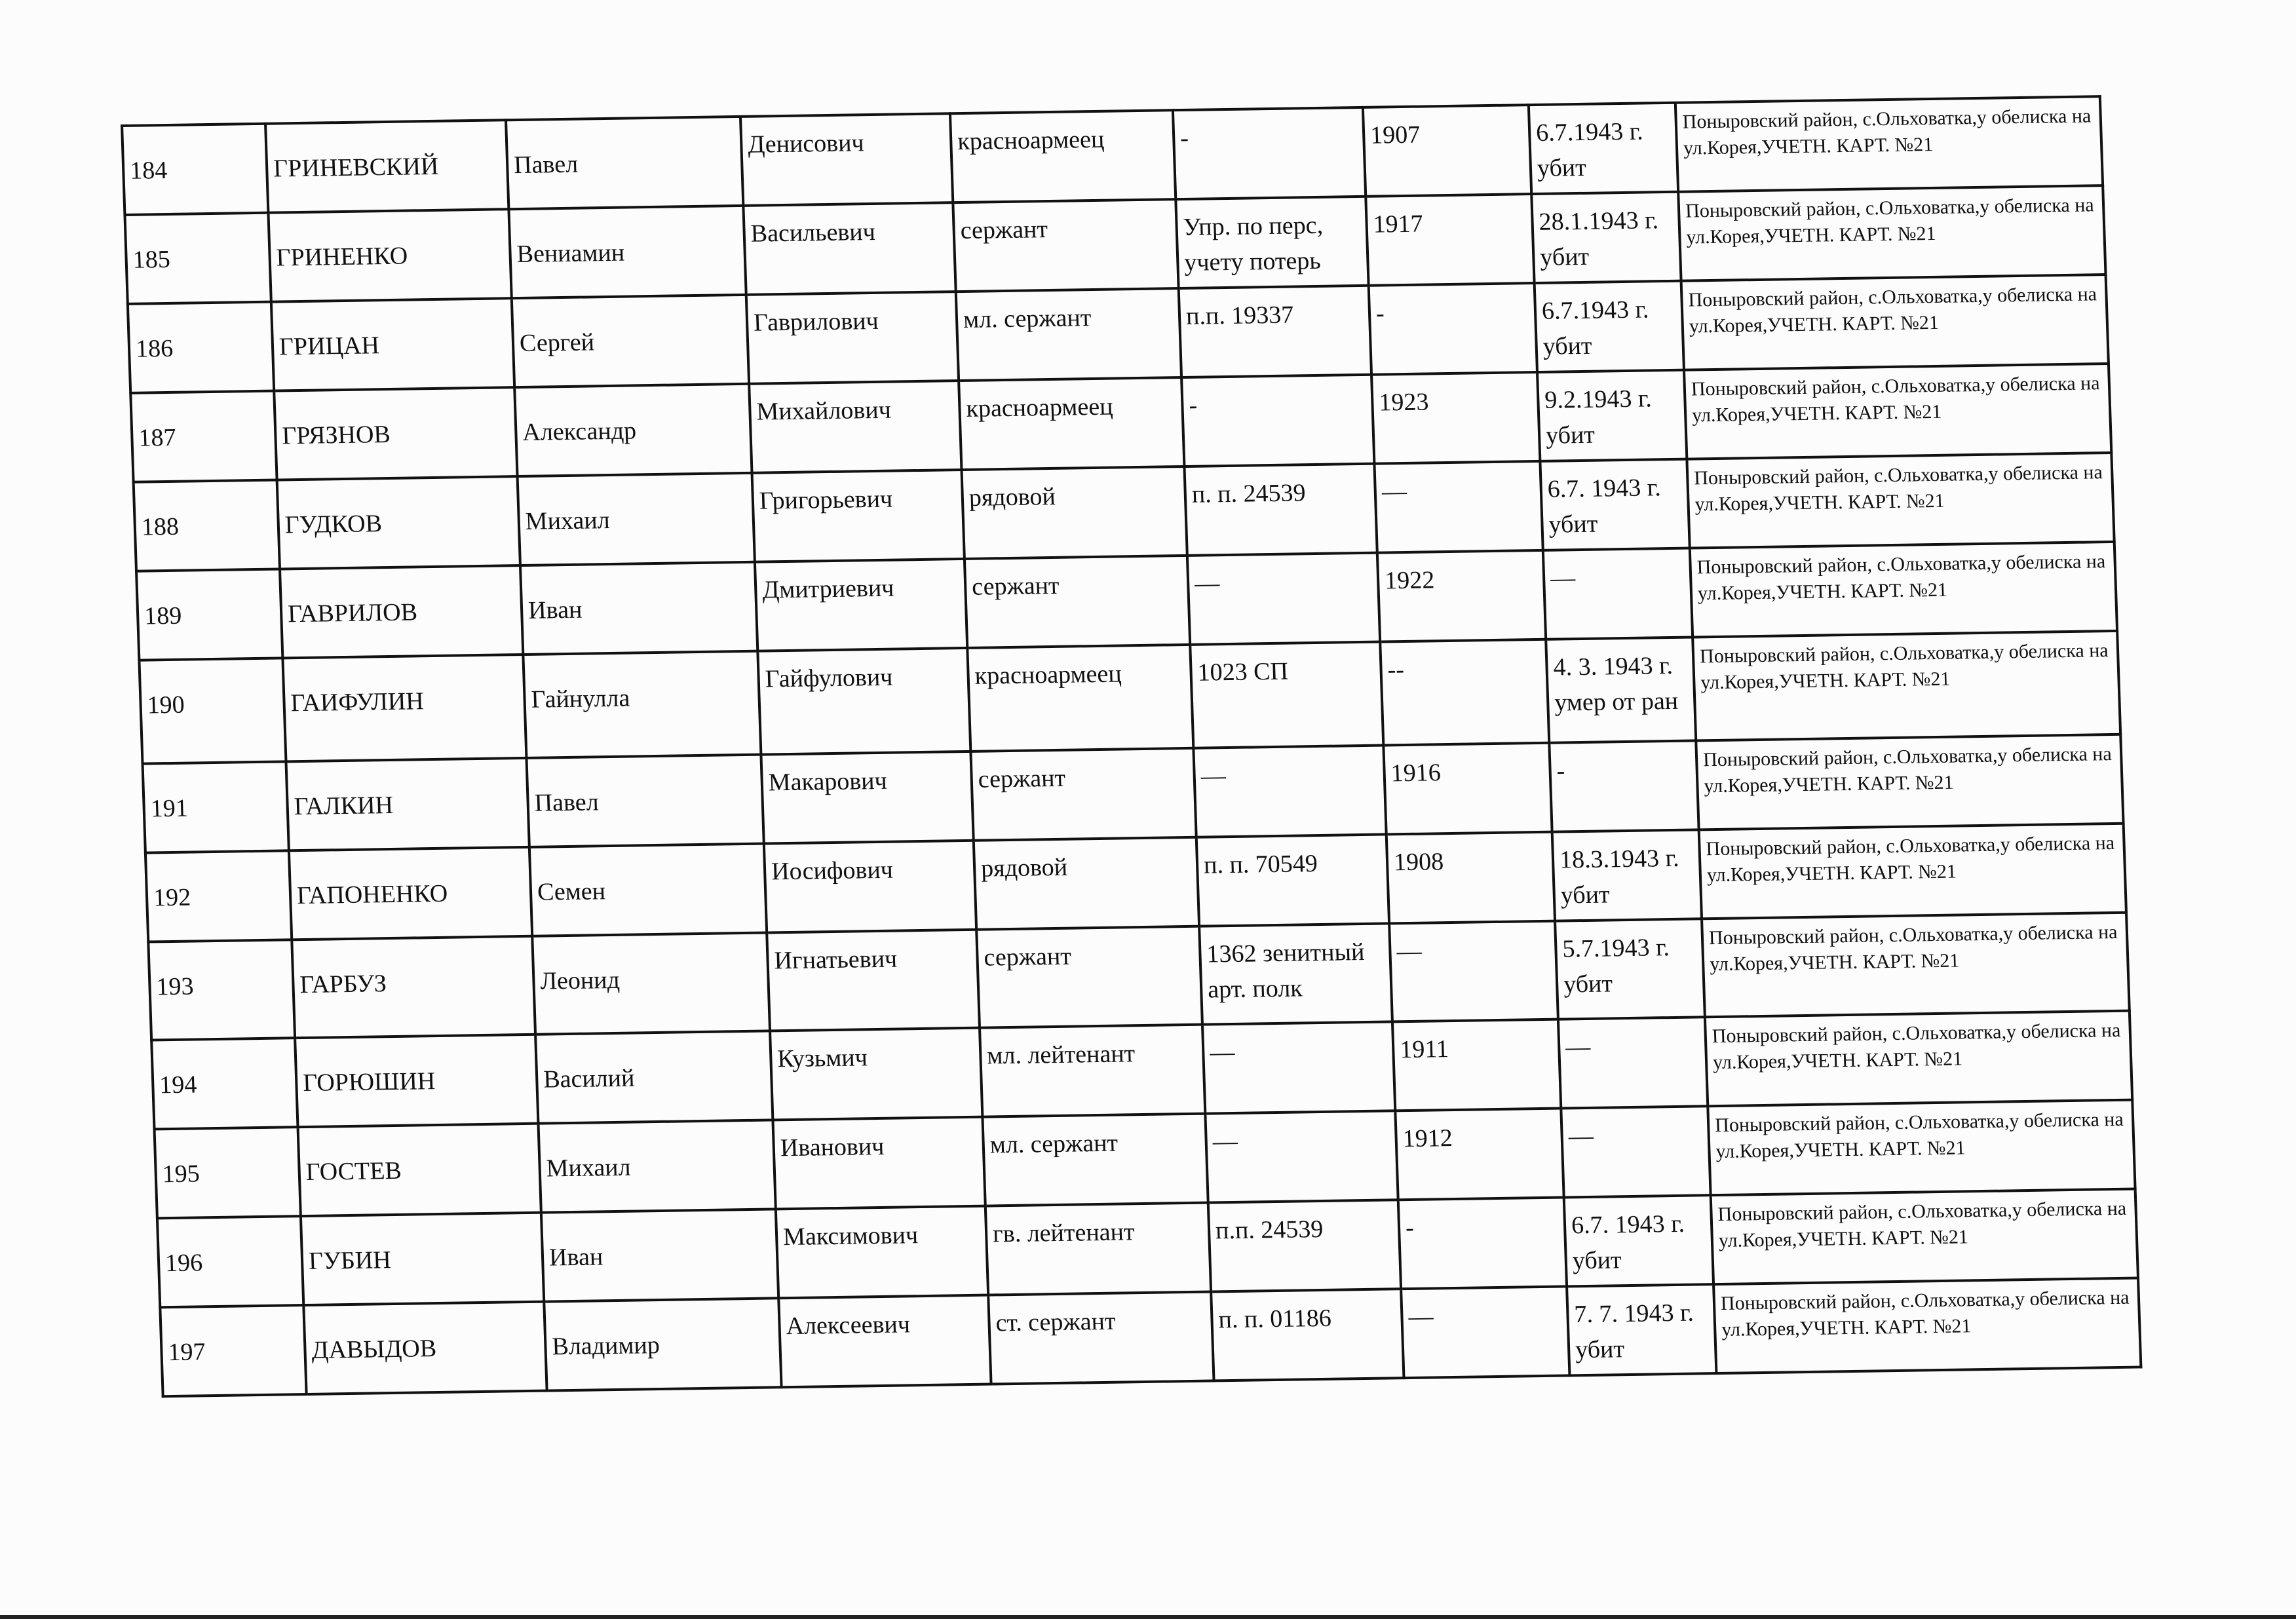 Image resolution: width=2296 pixels, height=1619 pixels. I want to click on cell-first: Леонид, so click(651, 983).